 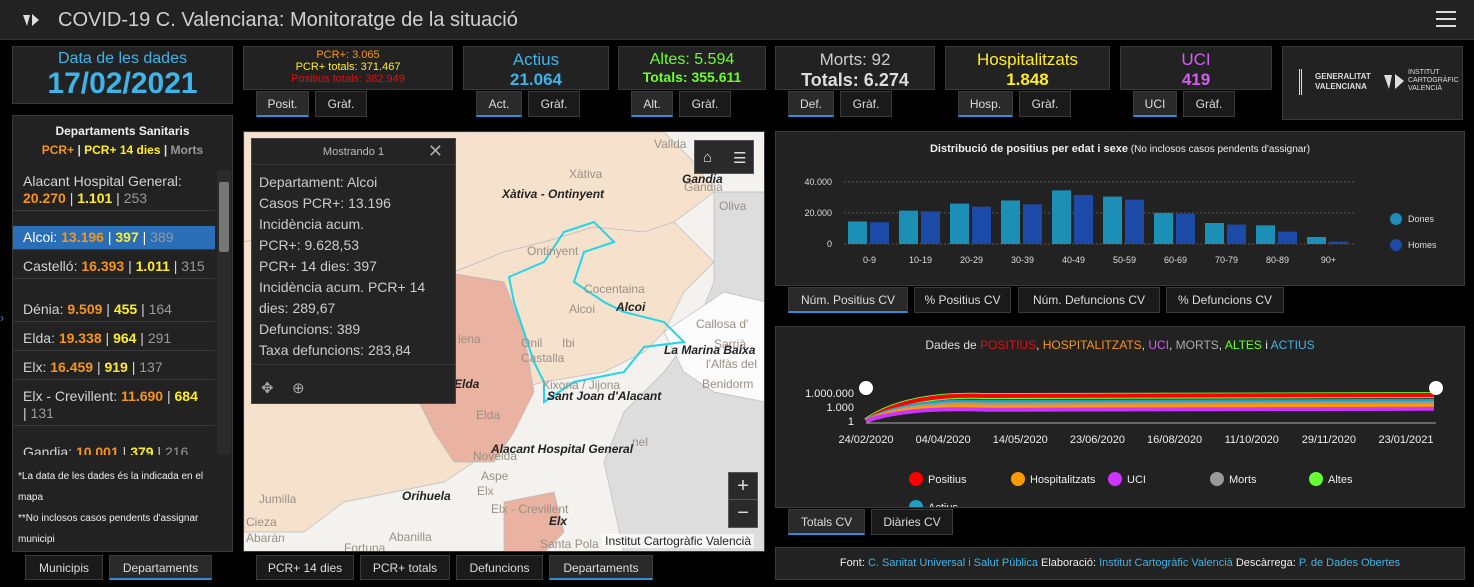 What do you see at coordinates (1343, 81) in the screenshot?
I see `gv-logo-text: GENERALITAT VALENCIANA` at bounding box center [1343, 81].